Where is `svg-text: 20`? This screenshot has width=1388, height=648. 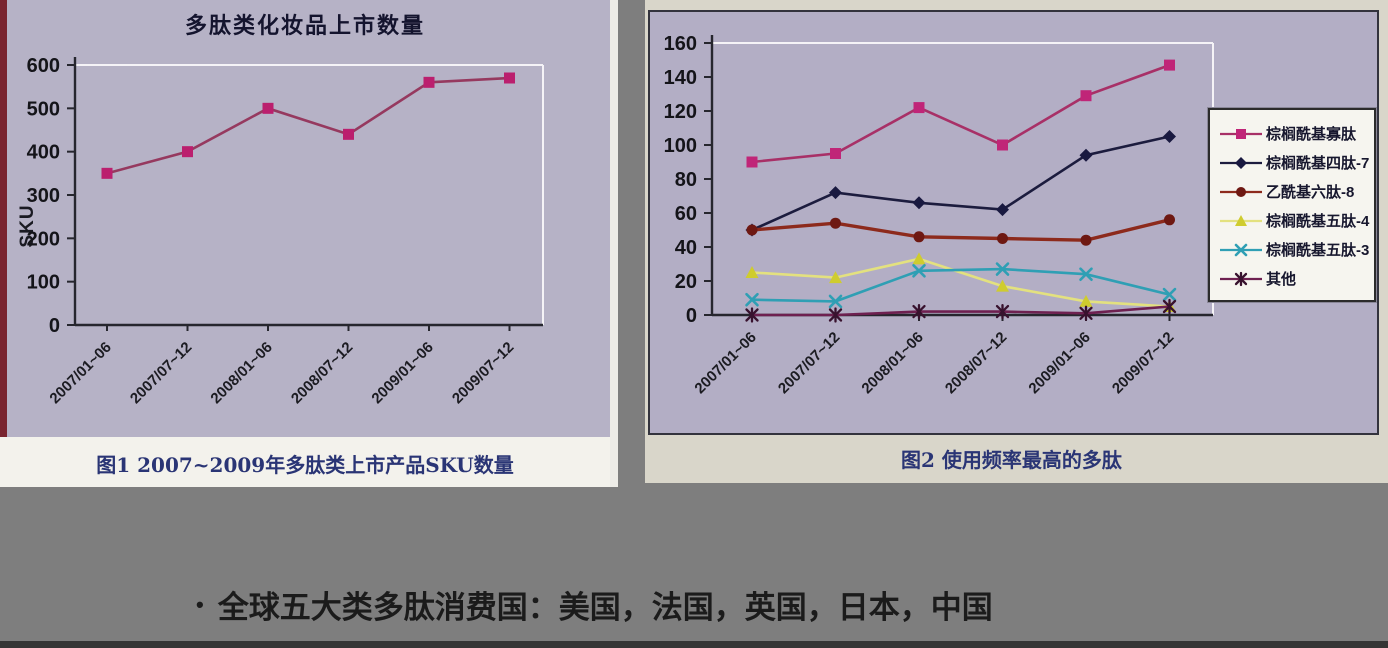
svg-text: 20 is located at coordinates (686, 282).